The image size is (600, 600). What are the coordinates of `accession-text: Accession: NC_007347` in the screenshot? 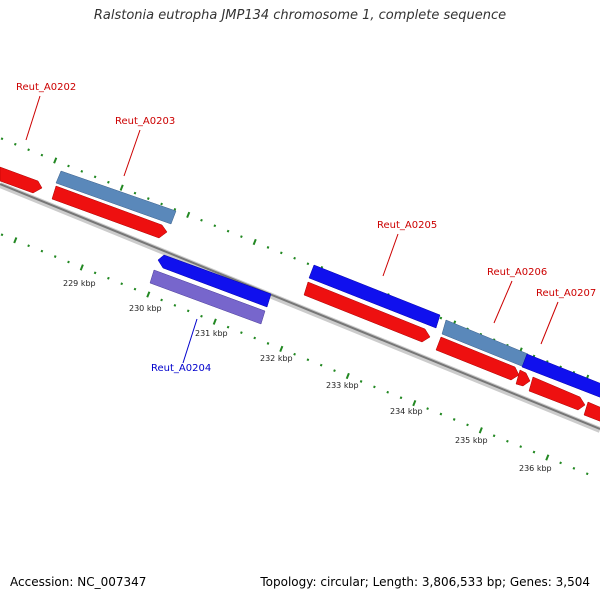 It's located at (78, 582).